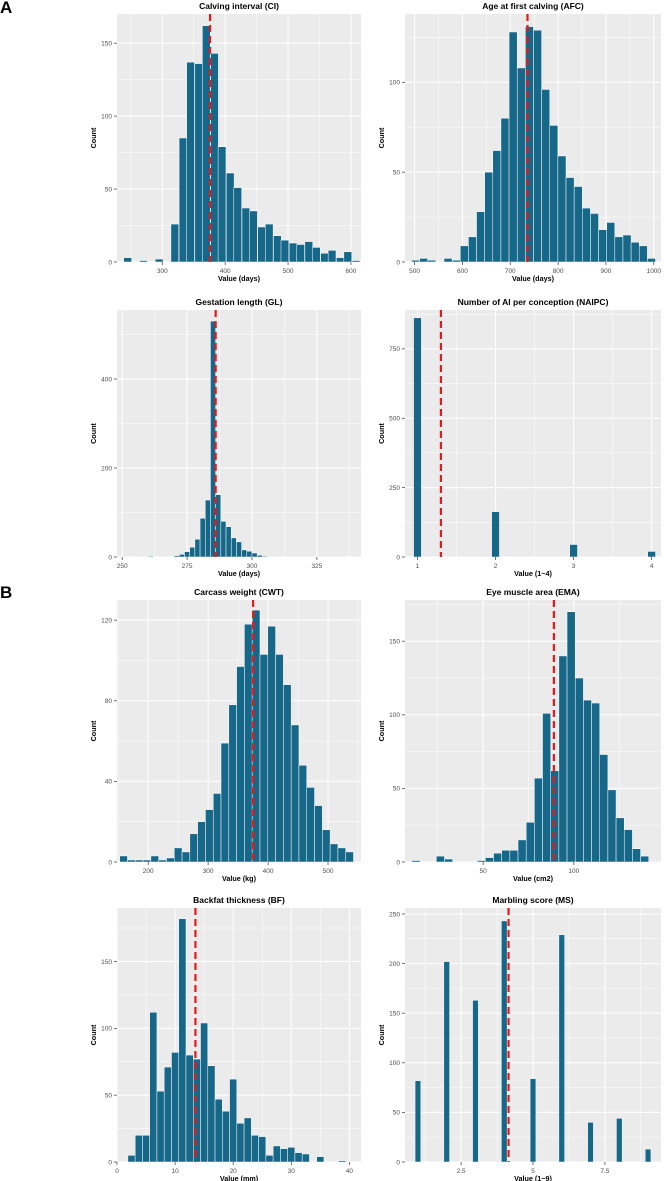 The image size is (664, 1181). Describe the element at coordinates (533, 302) in the screenshot. I see `chart-title: Number of AI per conception (NAIPC)` at that location.